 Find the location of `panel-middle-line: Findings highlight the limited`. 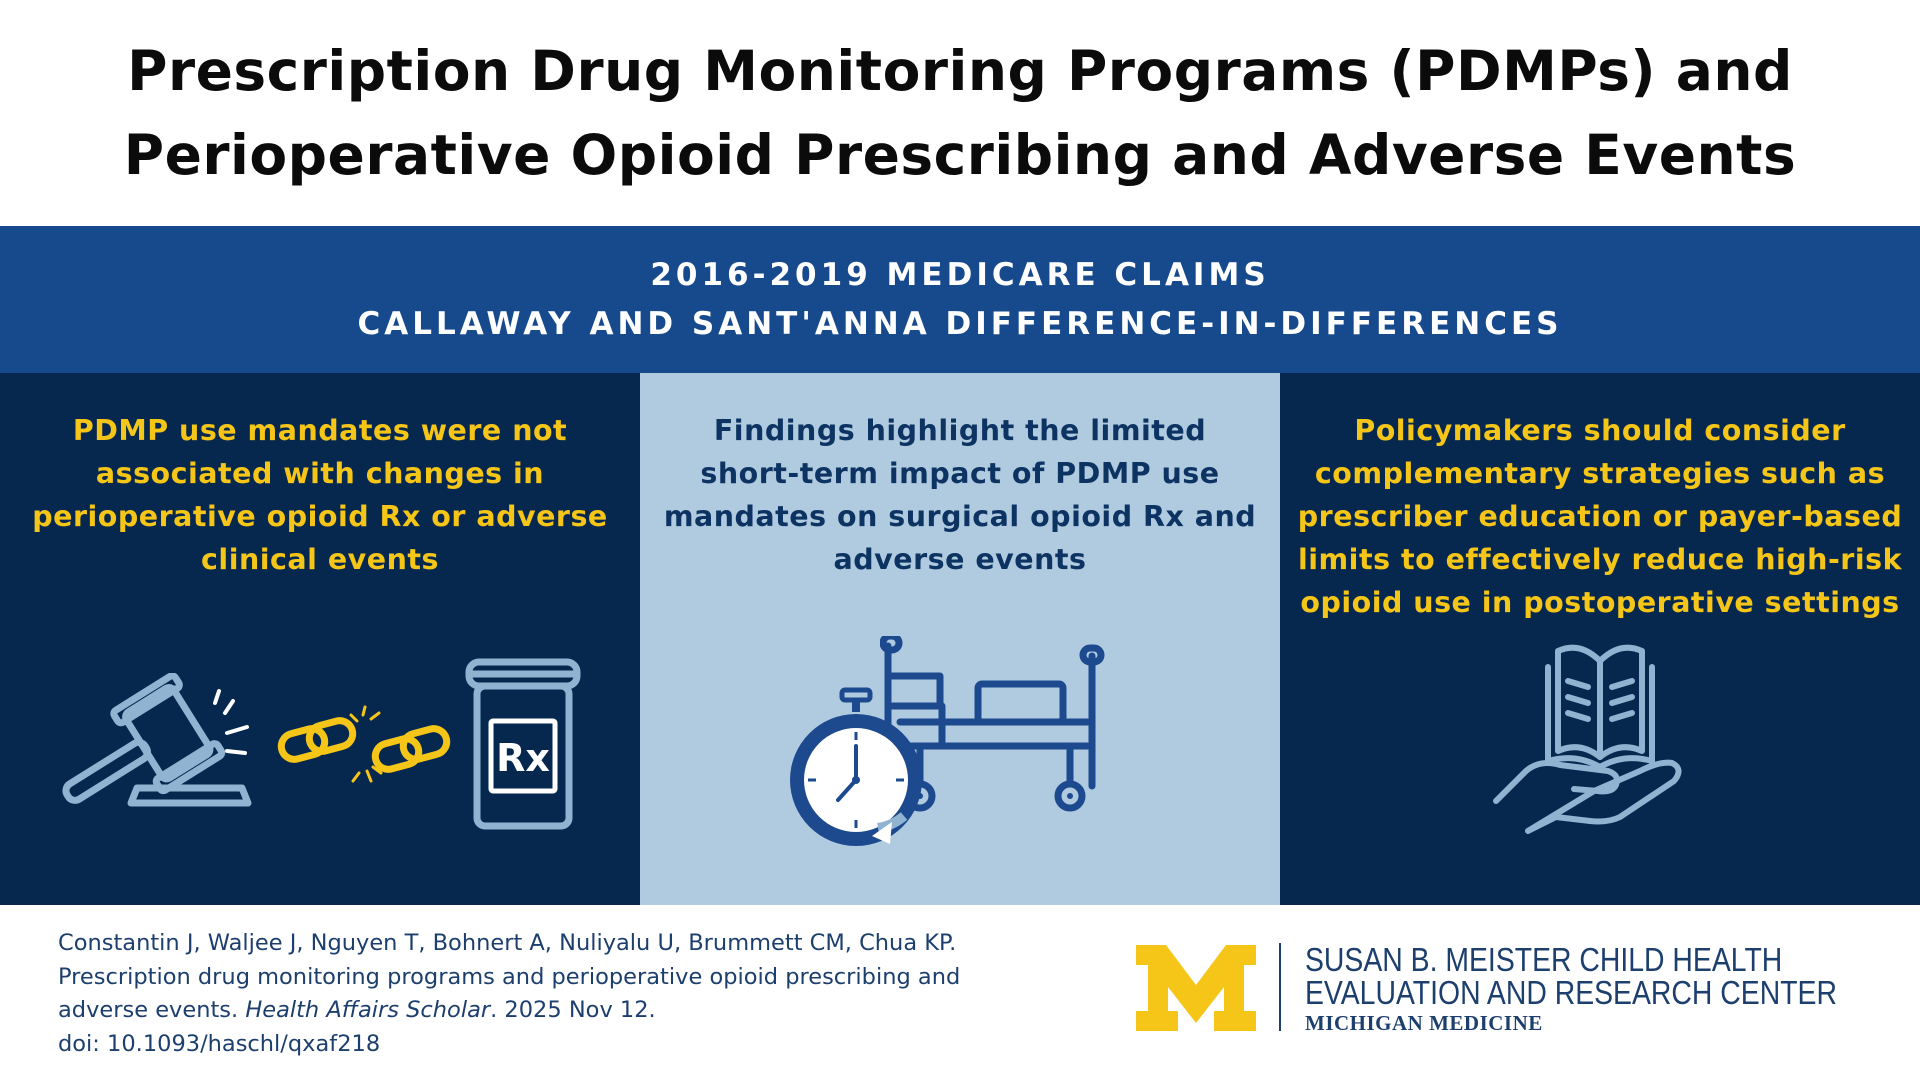

panel-middle-line: Findings highlight the limited is located at coordinates (960, 430).